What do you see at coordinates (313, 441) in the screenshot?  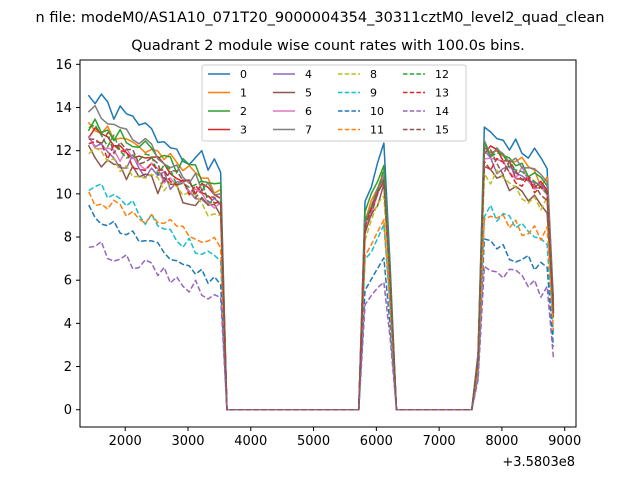 I see `x-tick-label: 5000` at bounding box center [313, 441].